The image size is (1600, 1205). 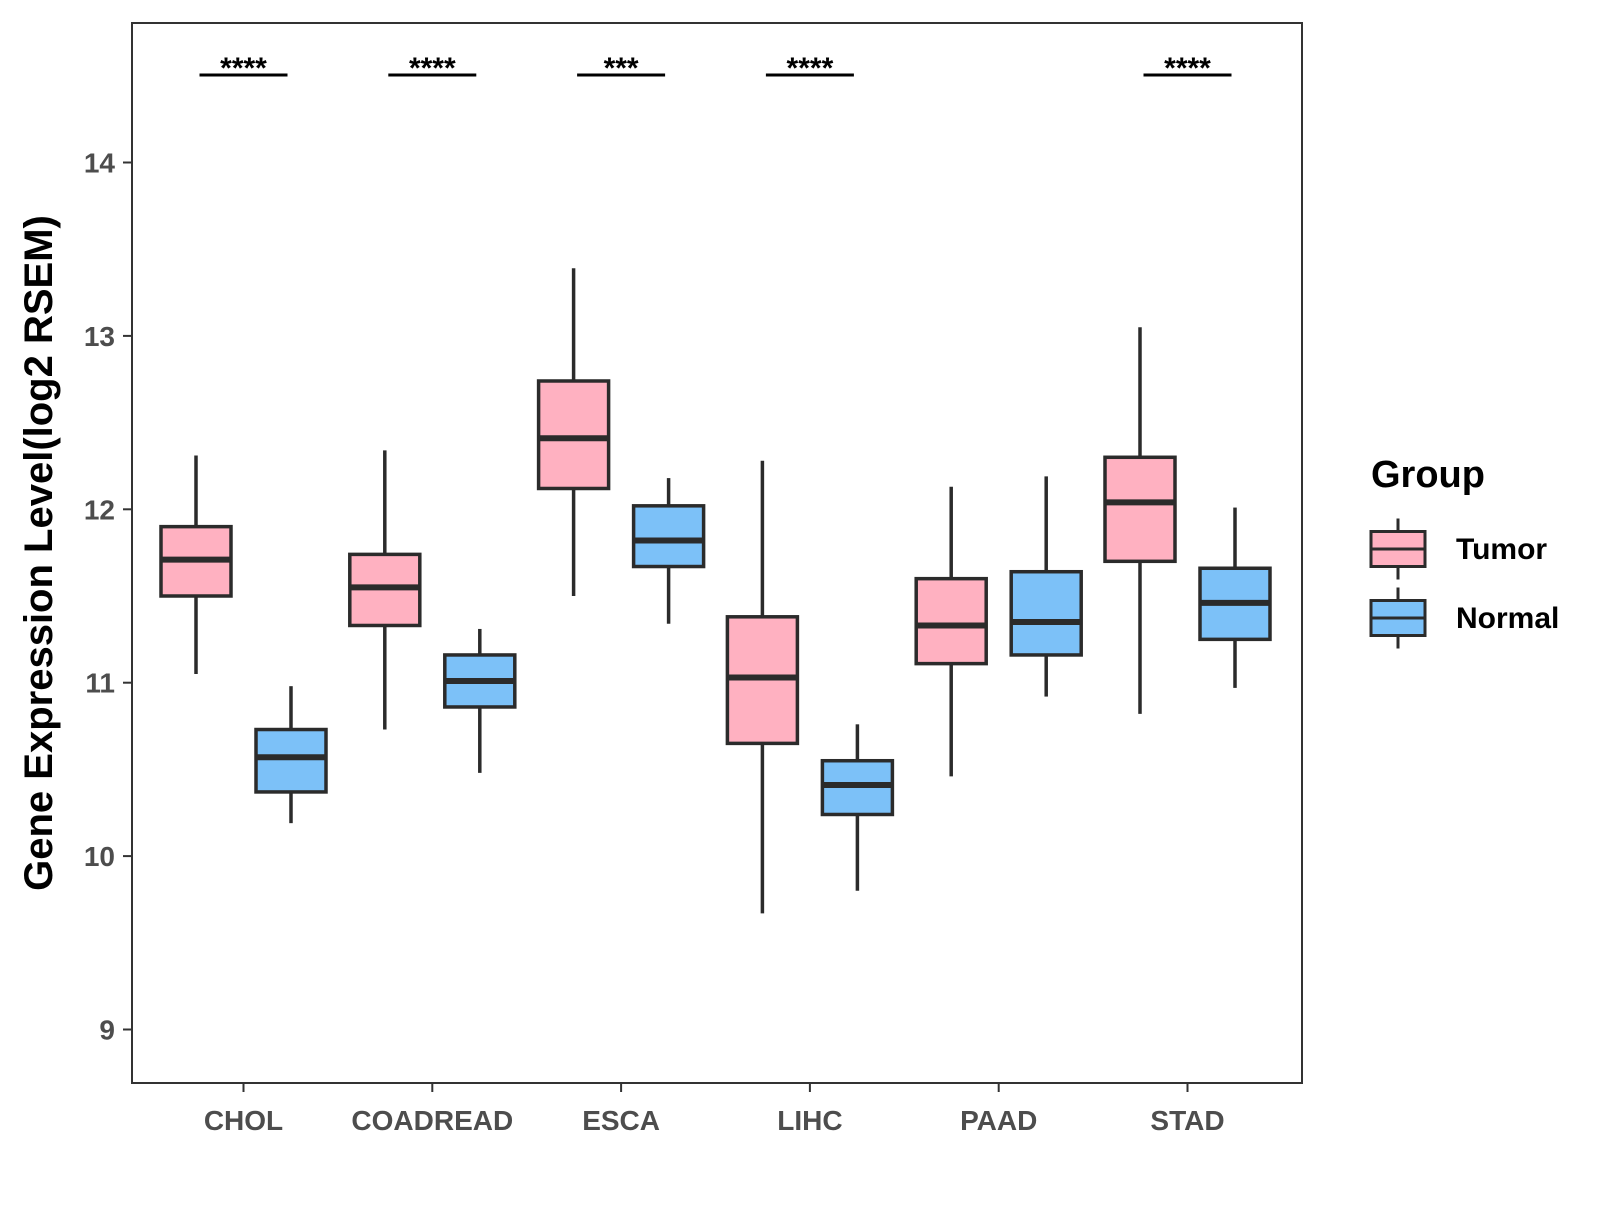 What do you see at coordinates (1507, 618) in the screenshot?
I see `legend-label: Normal` at bounding box center [1507, 618].